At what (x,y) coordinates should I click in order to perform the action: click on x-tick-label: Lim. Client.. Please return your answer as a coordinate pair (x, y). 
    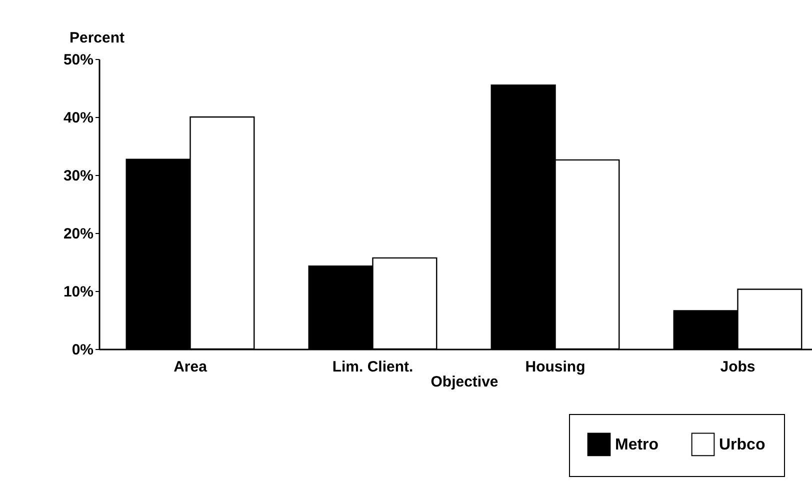
    Looking at the image, I should click on (373, 367).